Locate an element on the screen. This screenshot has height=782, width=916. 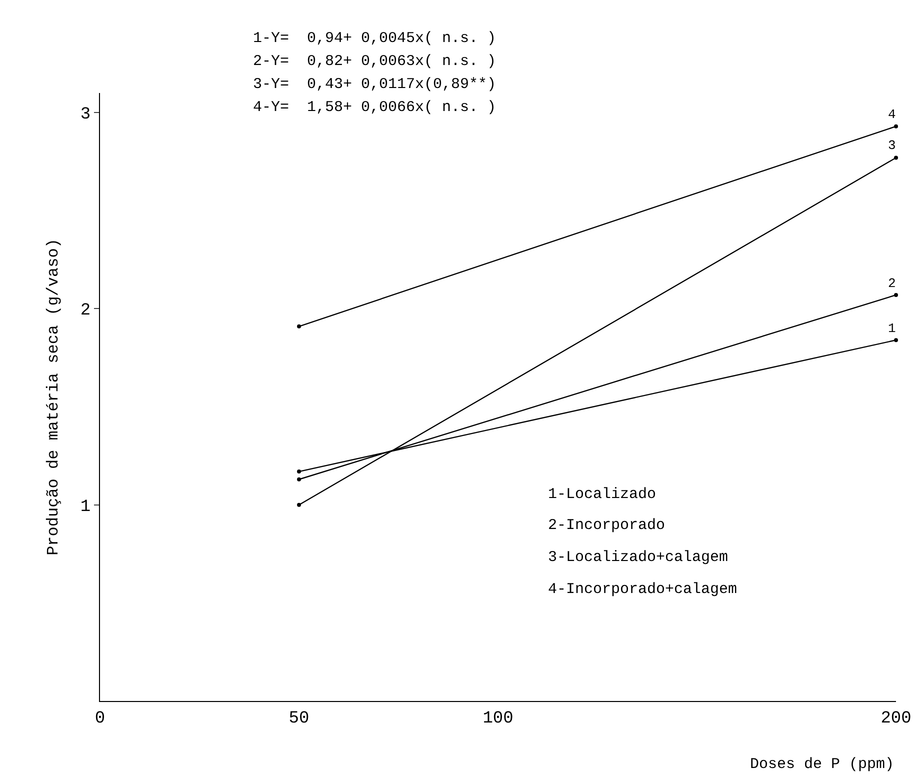
text: 1-Y= 0,94+ 0,0045x( n.s. ) is located at coordinates (374, 38).